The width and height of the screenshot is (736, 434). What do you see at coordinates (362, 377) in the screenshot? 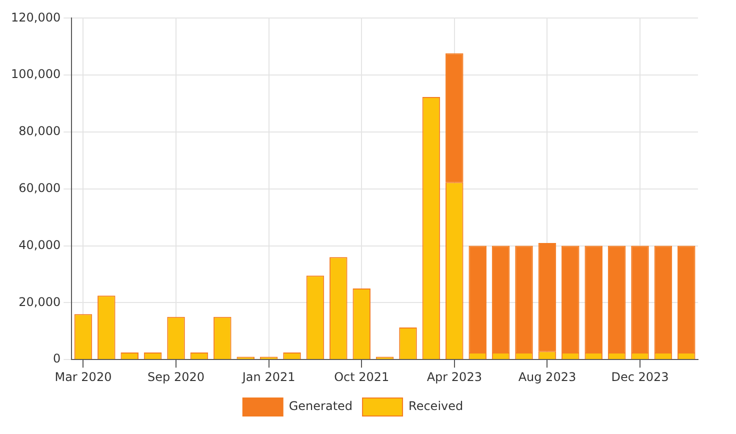
I see `x-tick-label: Oct 2021` at bounding box center [362, 377].